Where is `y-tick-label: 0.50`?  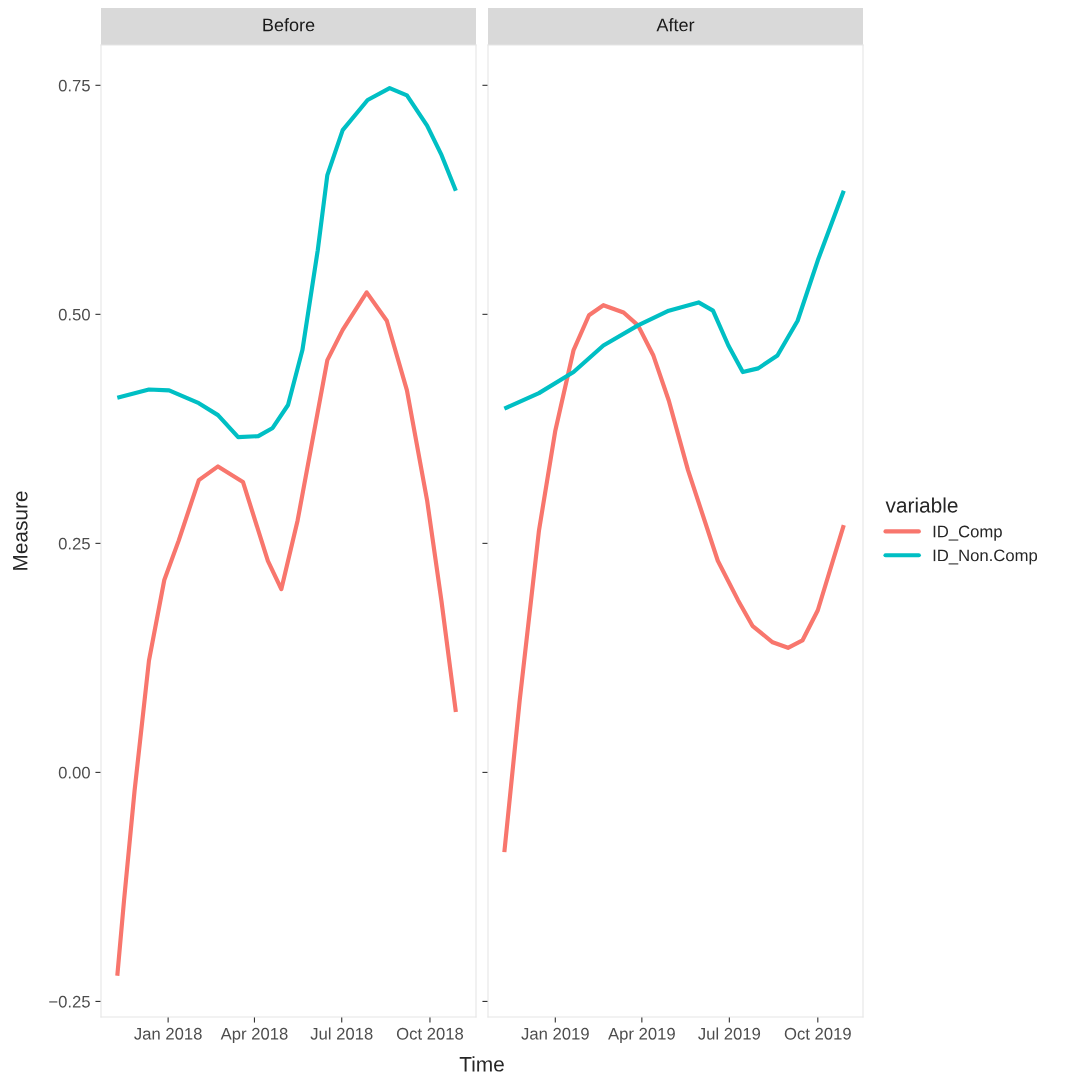 y-tick-label: 0.50 is located at coordinates (74, 314).